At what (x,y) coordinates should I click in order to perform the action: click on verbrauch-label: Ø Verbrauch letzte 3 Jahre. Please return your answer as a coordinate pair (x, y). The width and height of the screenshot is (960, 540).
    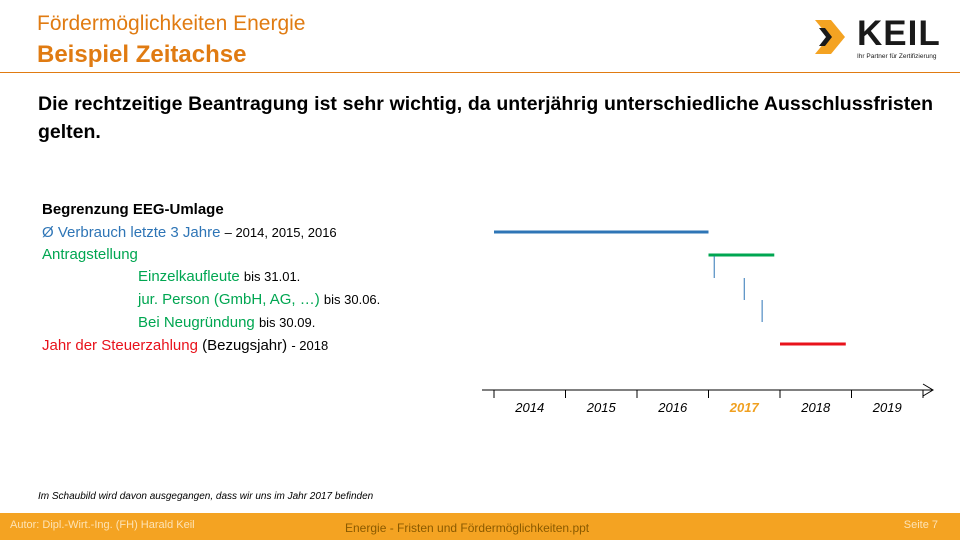
    Looking at the image, I should click on (131, 232).